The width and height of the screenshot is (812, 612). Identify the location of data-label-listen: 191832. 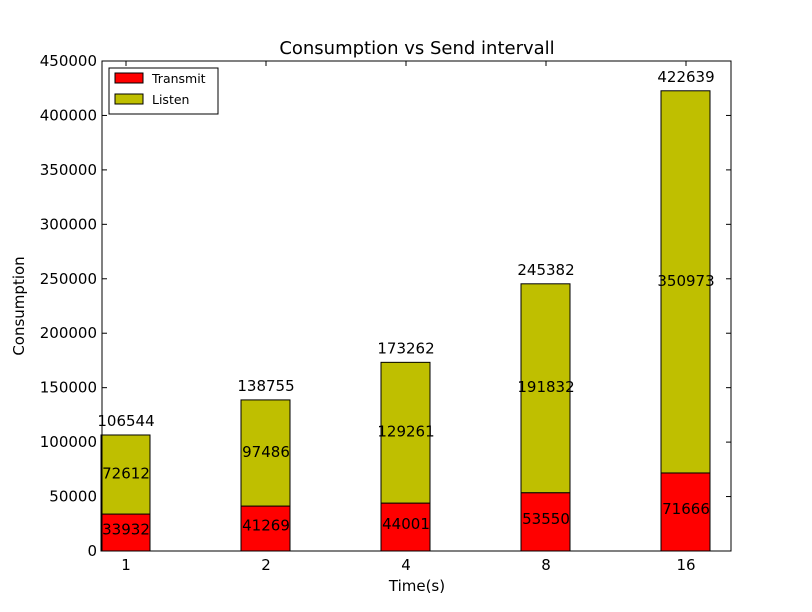
(545, 387).